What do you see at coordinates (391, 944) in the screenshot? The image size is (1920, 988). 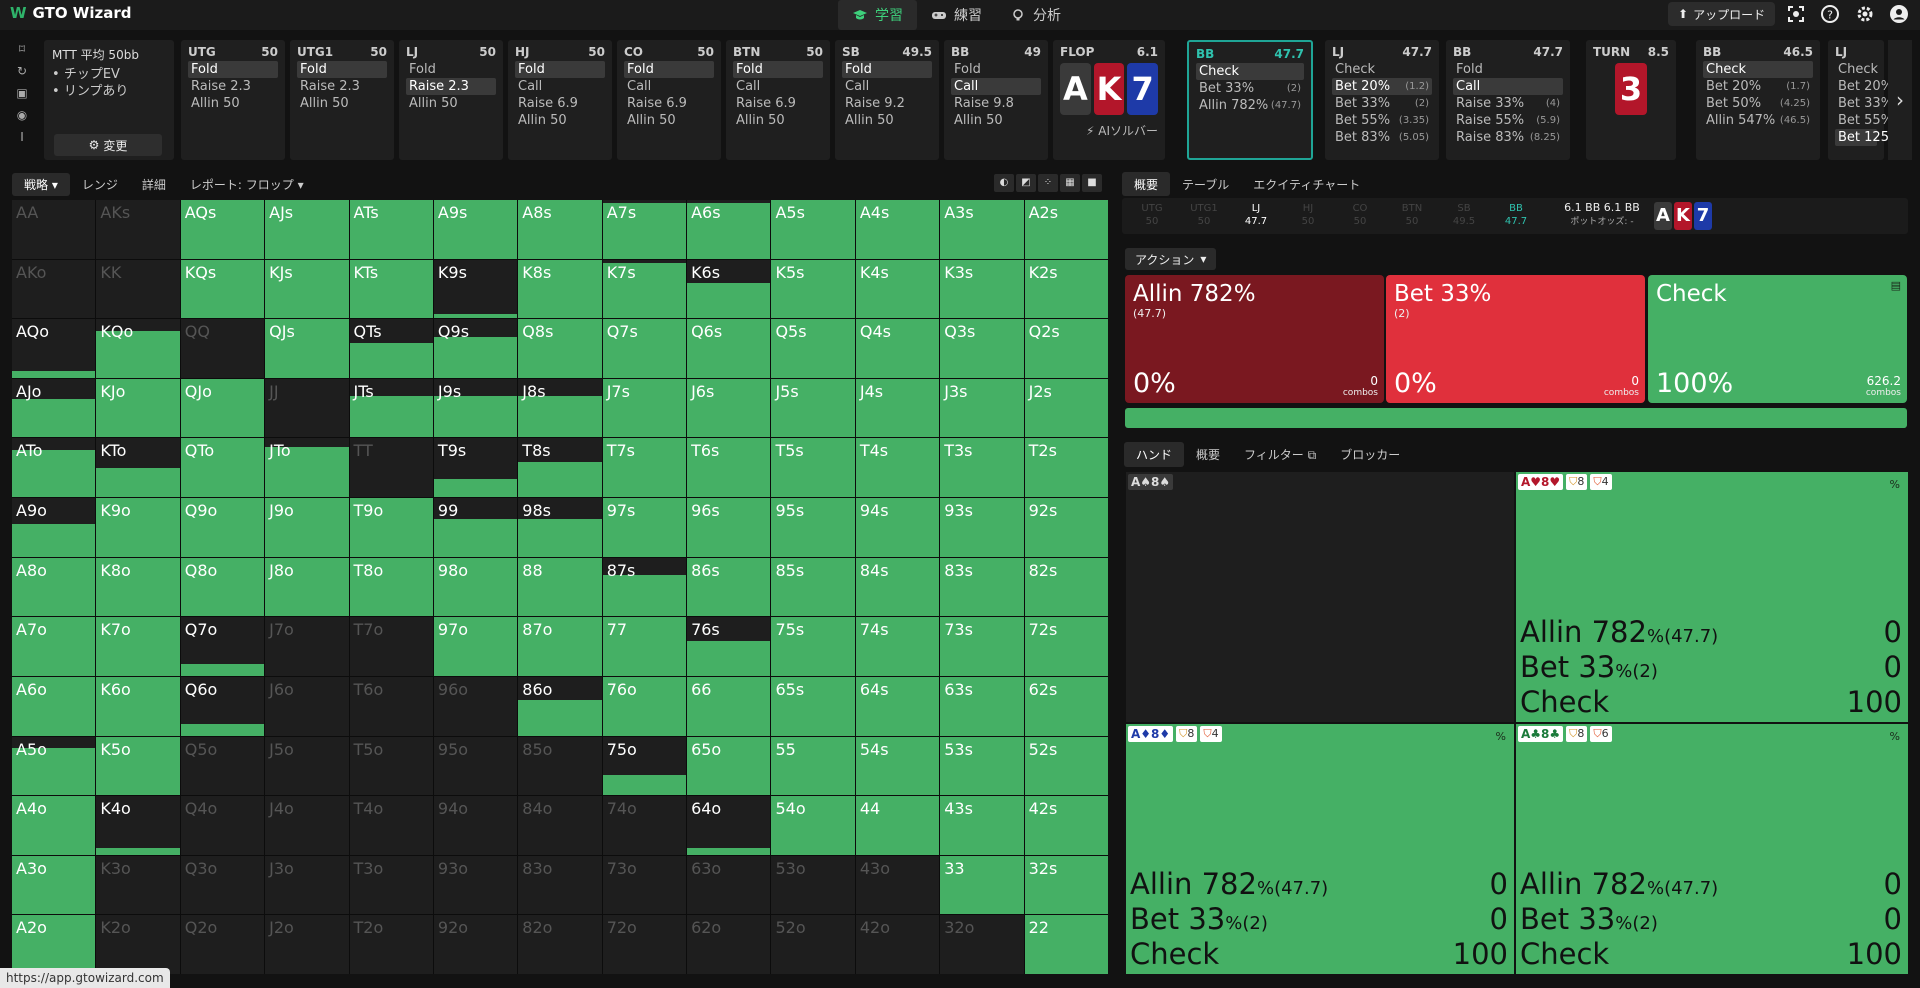 I see `hand-cell: T2o` at bounding box center [391, 944].